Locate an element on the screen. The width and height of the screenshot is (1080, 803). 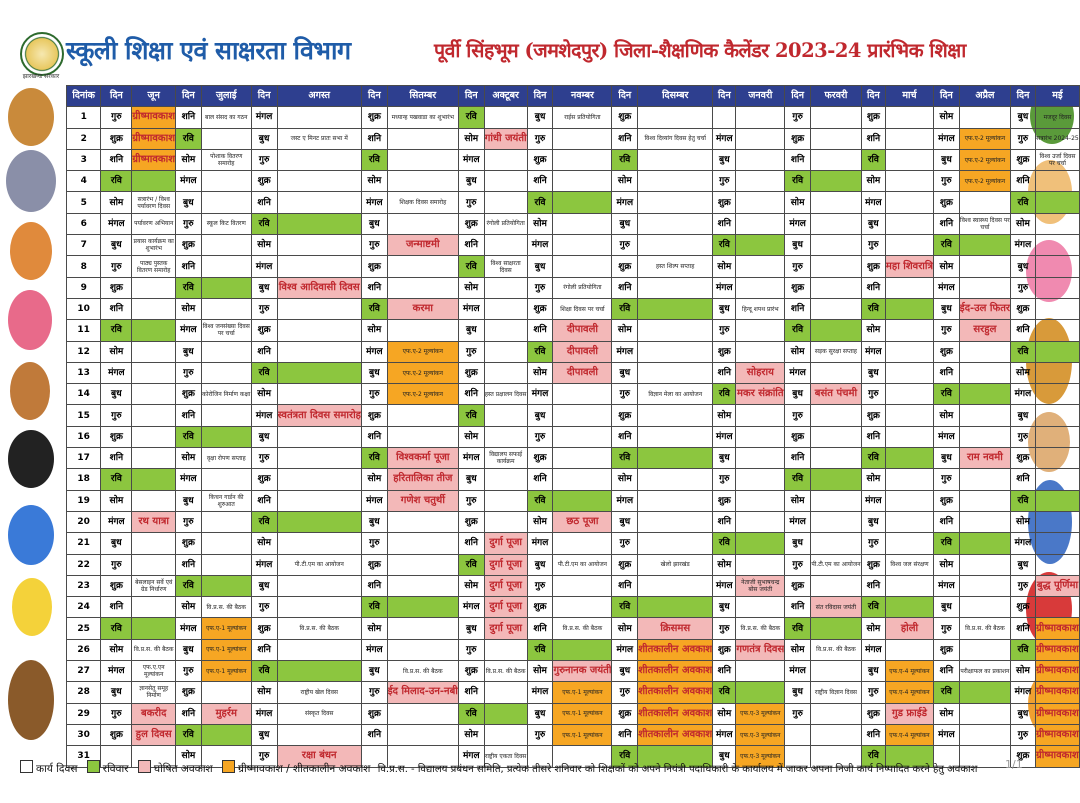
event-cell: दीपावली is located at coordinates (582, 373).